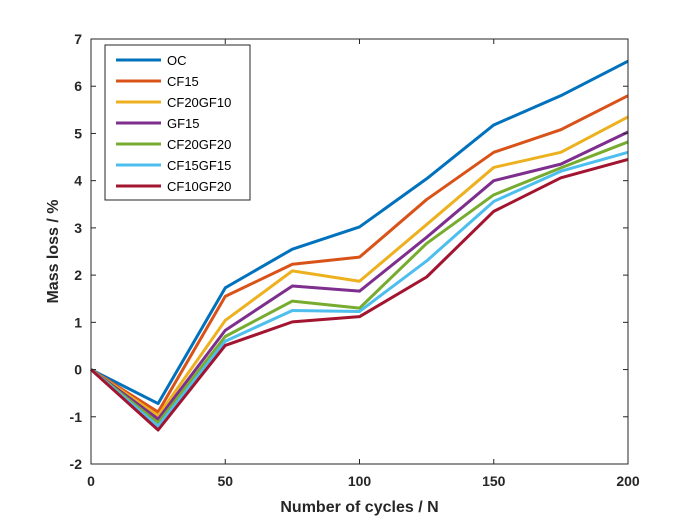  Describe the element at coordinates (76, 417) in the screenshot. I see `y-tick-label: -1` at that location.